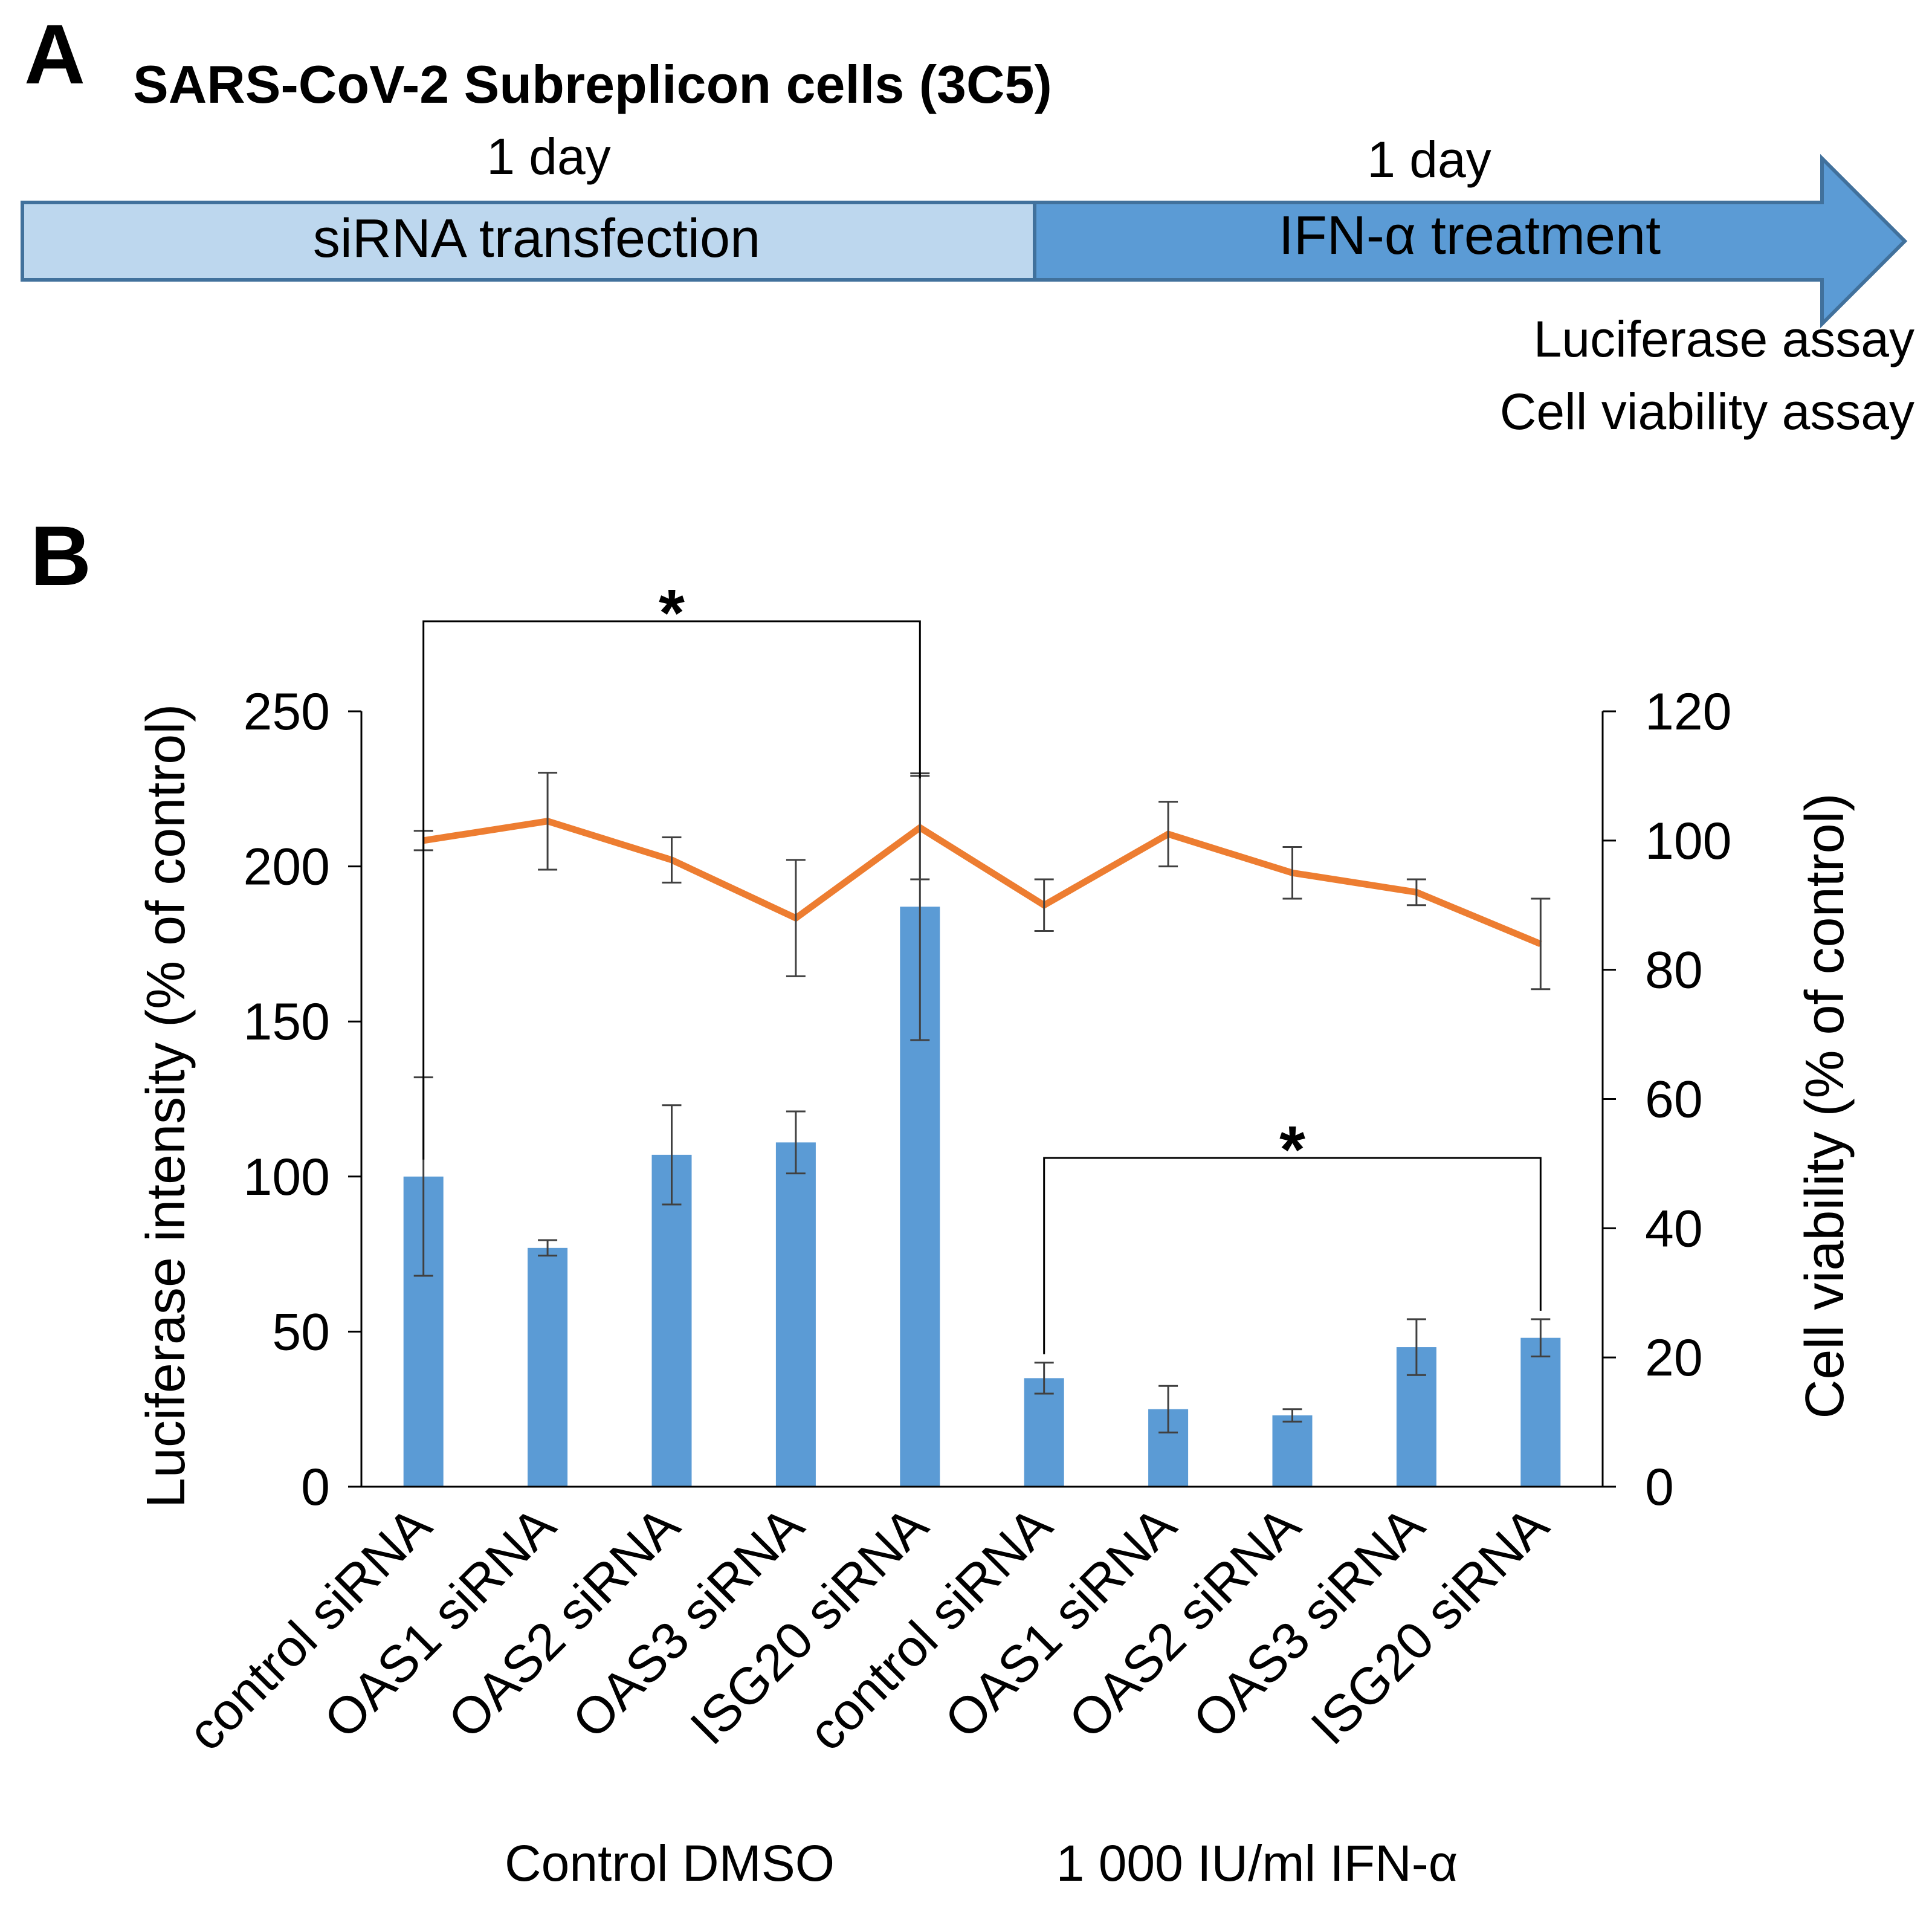 This screenshot has height=1917, width=1932. What do you see at coordinates (1688, 712) in the screenshot?
I see `right-tick-label: 120` at bounding box center [1688, 712].